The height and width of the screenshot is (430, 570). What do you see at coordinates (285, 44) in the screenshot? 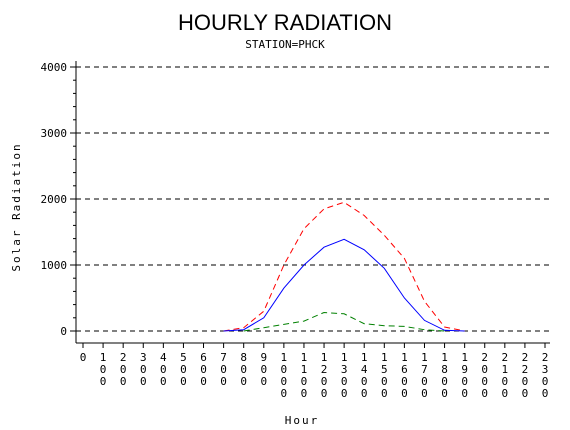
I see `chart-subtitle: STATION=PHCK` at bounding box center [285, 44].